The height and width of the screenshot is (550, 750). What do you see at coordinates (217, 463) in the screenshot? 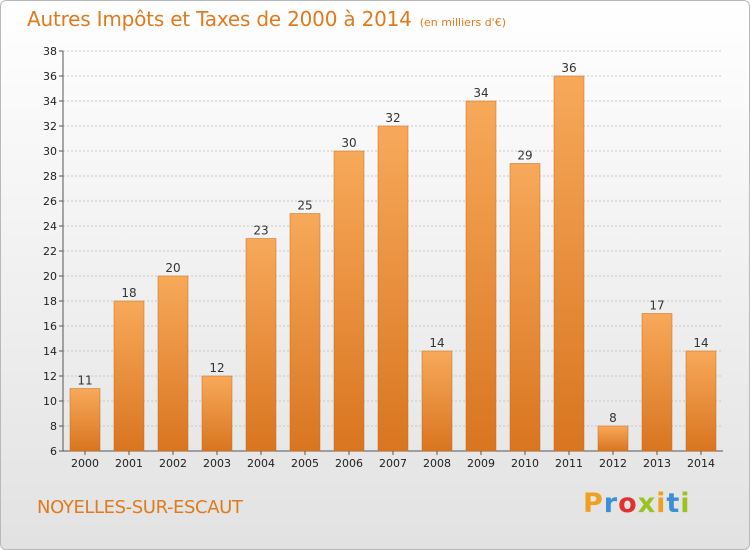
I see `x-tick-label: 2003` at bounding box center [217, 463].